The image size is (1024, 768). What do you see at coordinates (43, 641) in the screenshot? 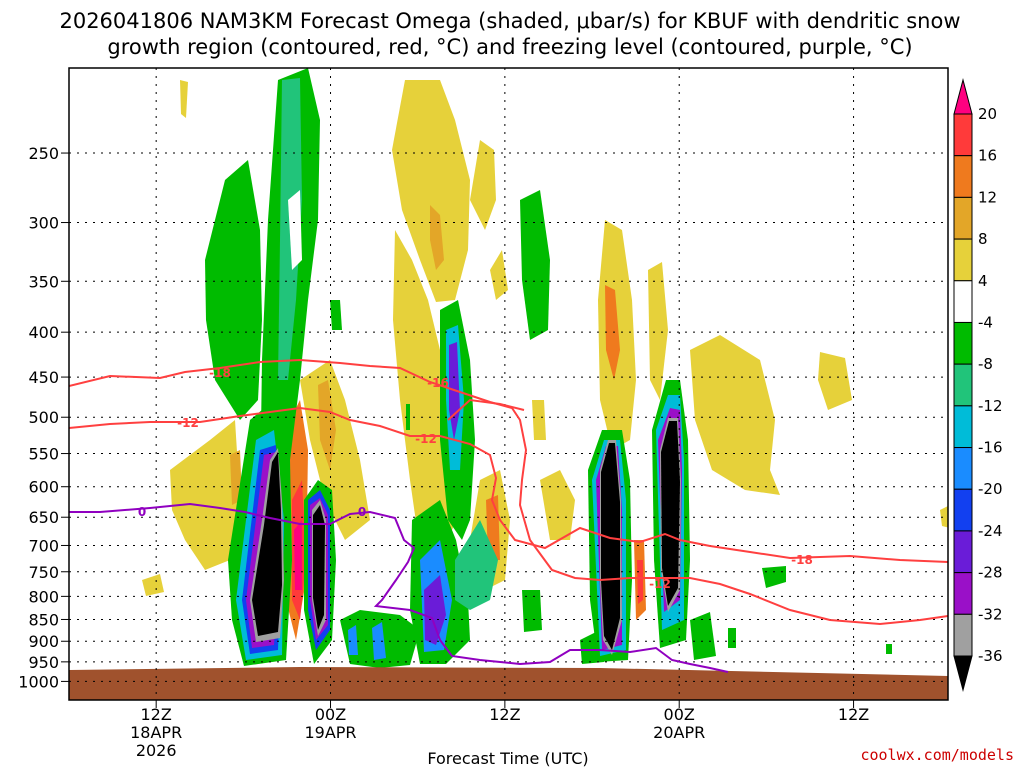
I see `y-tick-label: 900` at bounding box center [43, 641].